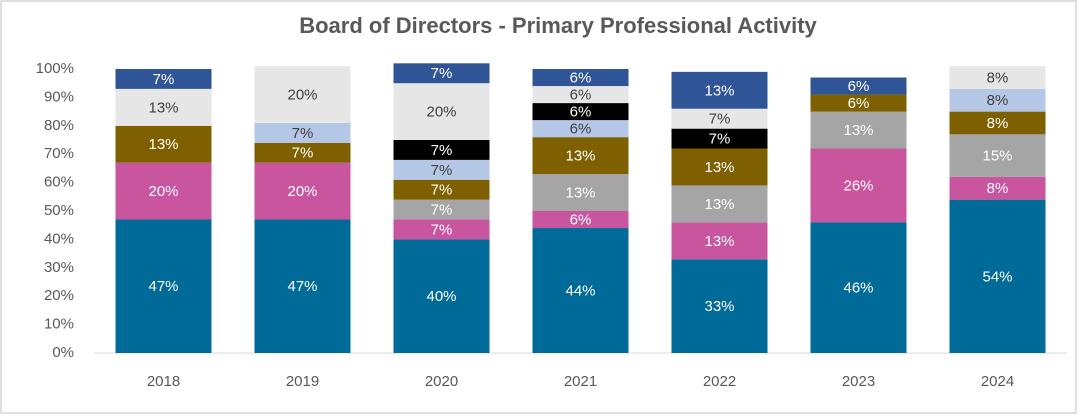  I want to click on data-label: 54%, so click(997, 276).